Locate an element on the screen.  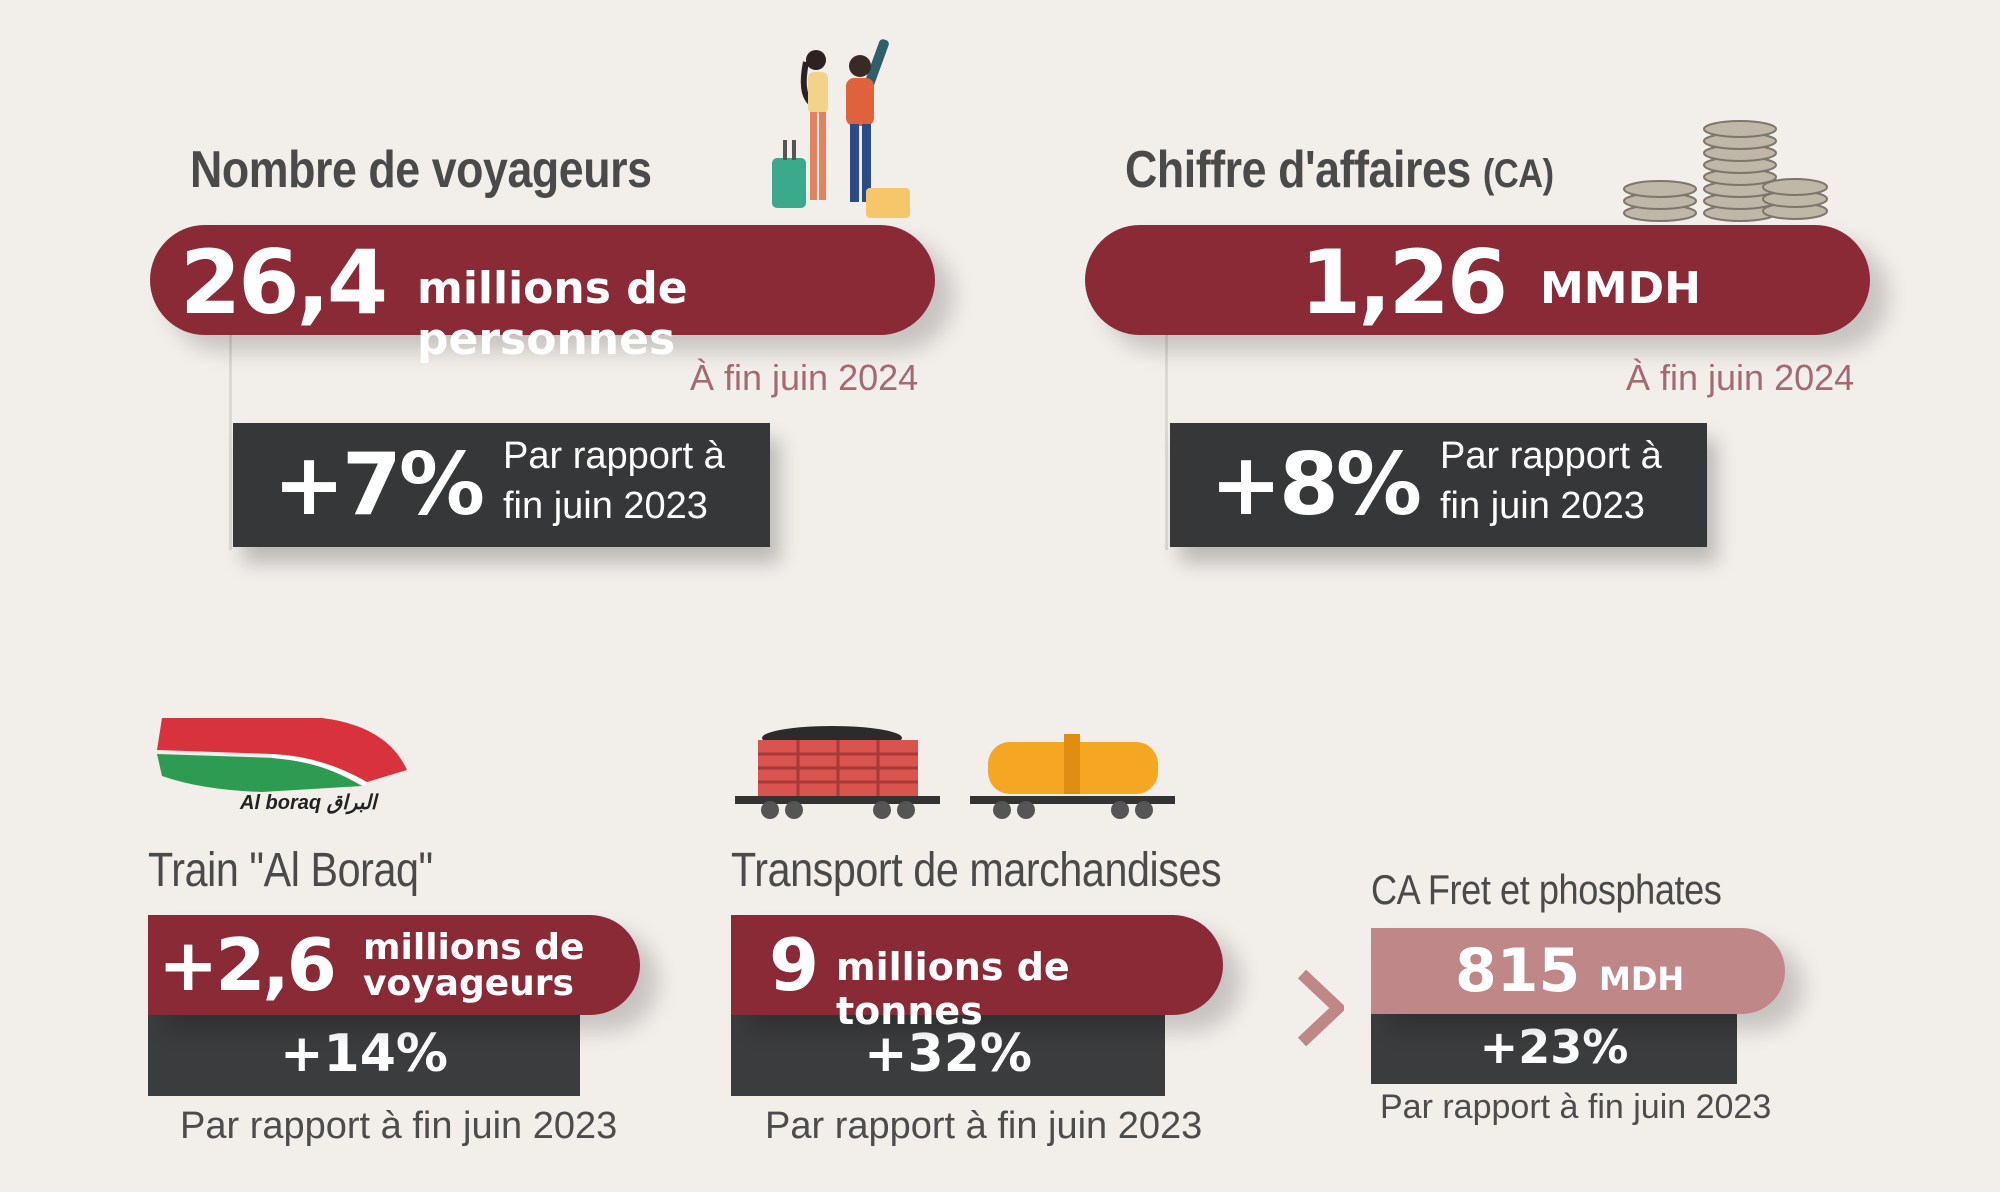
marchandises-change-box: +32% is located at coordinates (948, 1054).